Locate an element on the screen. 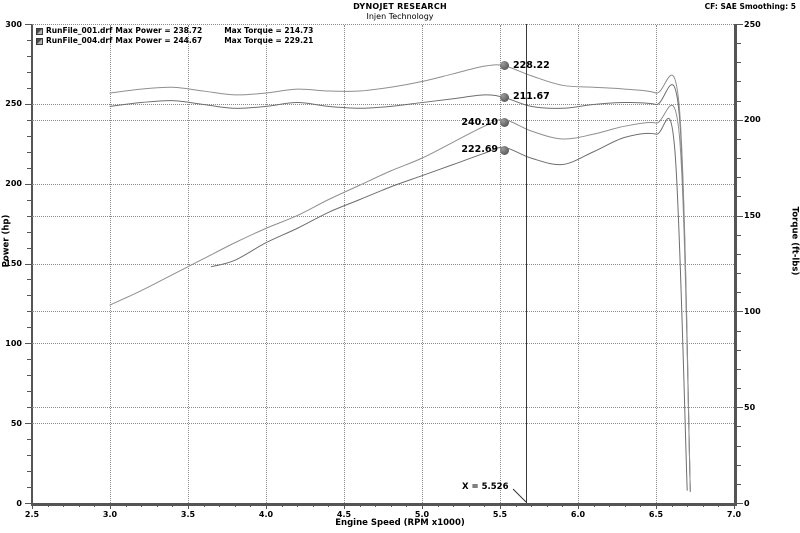 The height and width of the screenshot is (533, 800). cursor-leader-line is located at coordinates (519, 495).